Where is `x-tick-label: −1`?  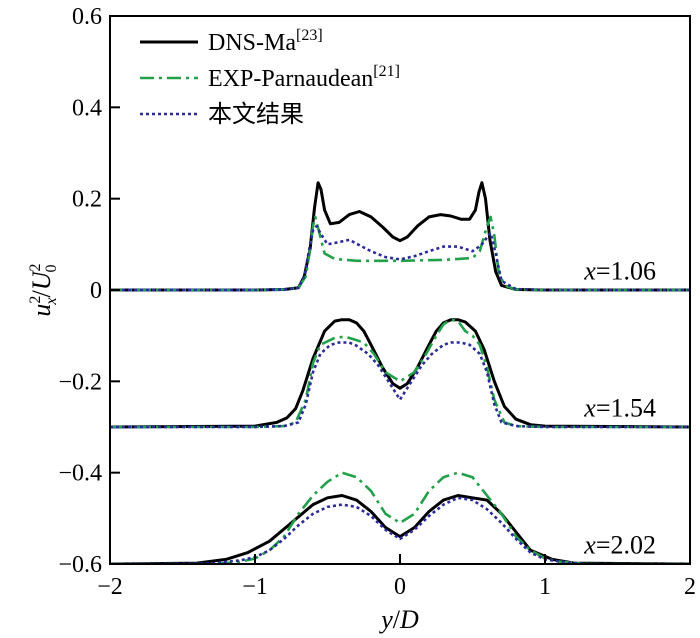 x-tick-label: −1 is located at coordinates (255, 587).